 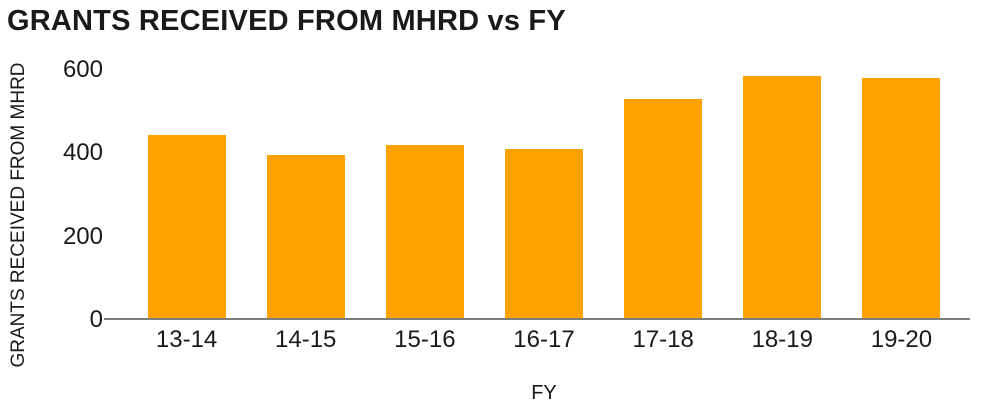 I want to click on x-tick-label: 18-19, so click(x=782, y=339).